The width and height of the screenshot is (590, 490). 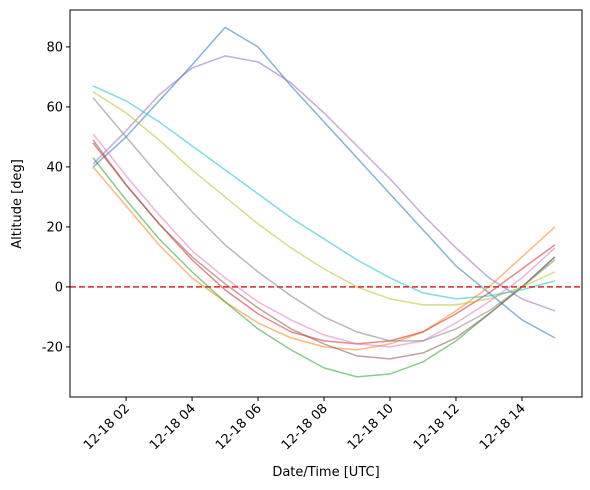 I want to click on y-tick-label: -20, so click(x=52, y=347).